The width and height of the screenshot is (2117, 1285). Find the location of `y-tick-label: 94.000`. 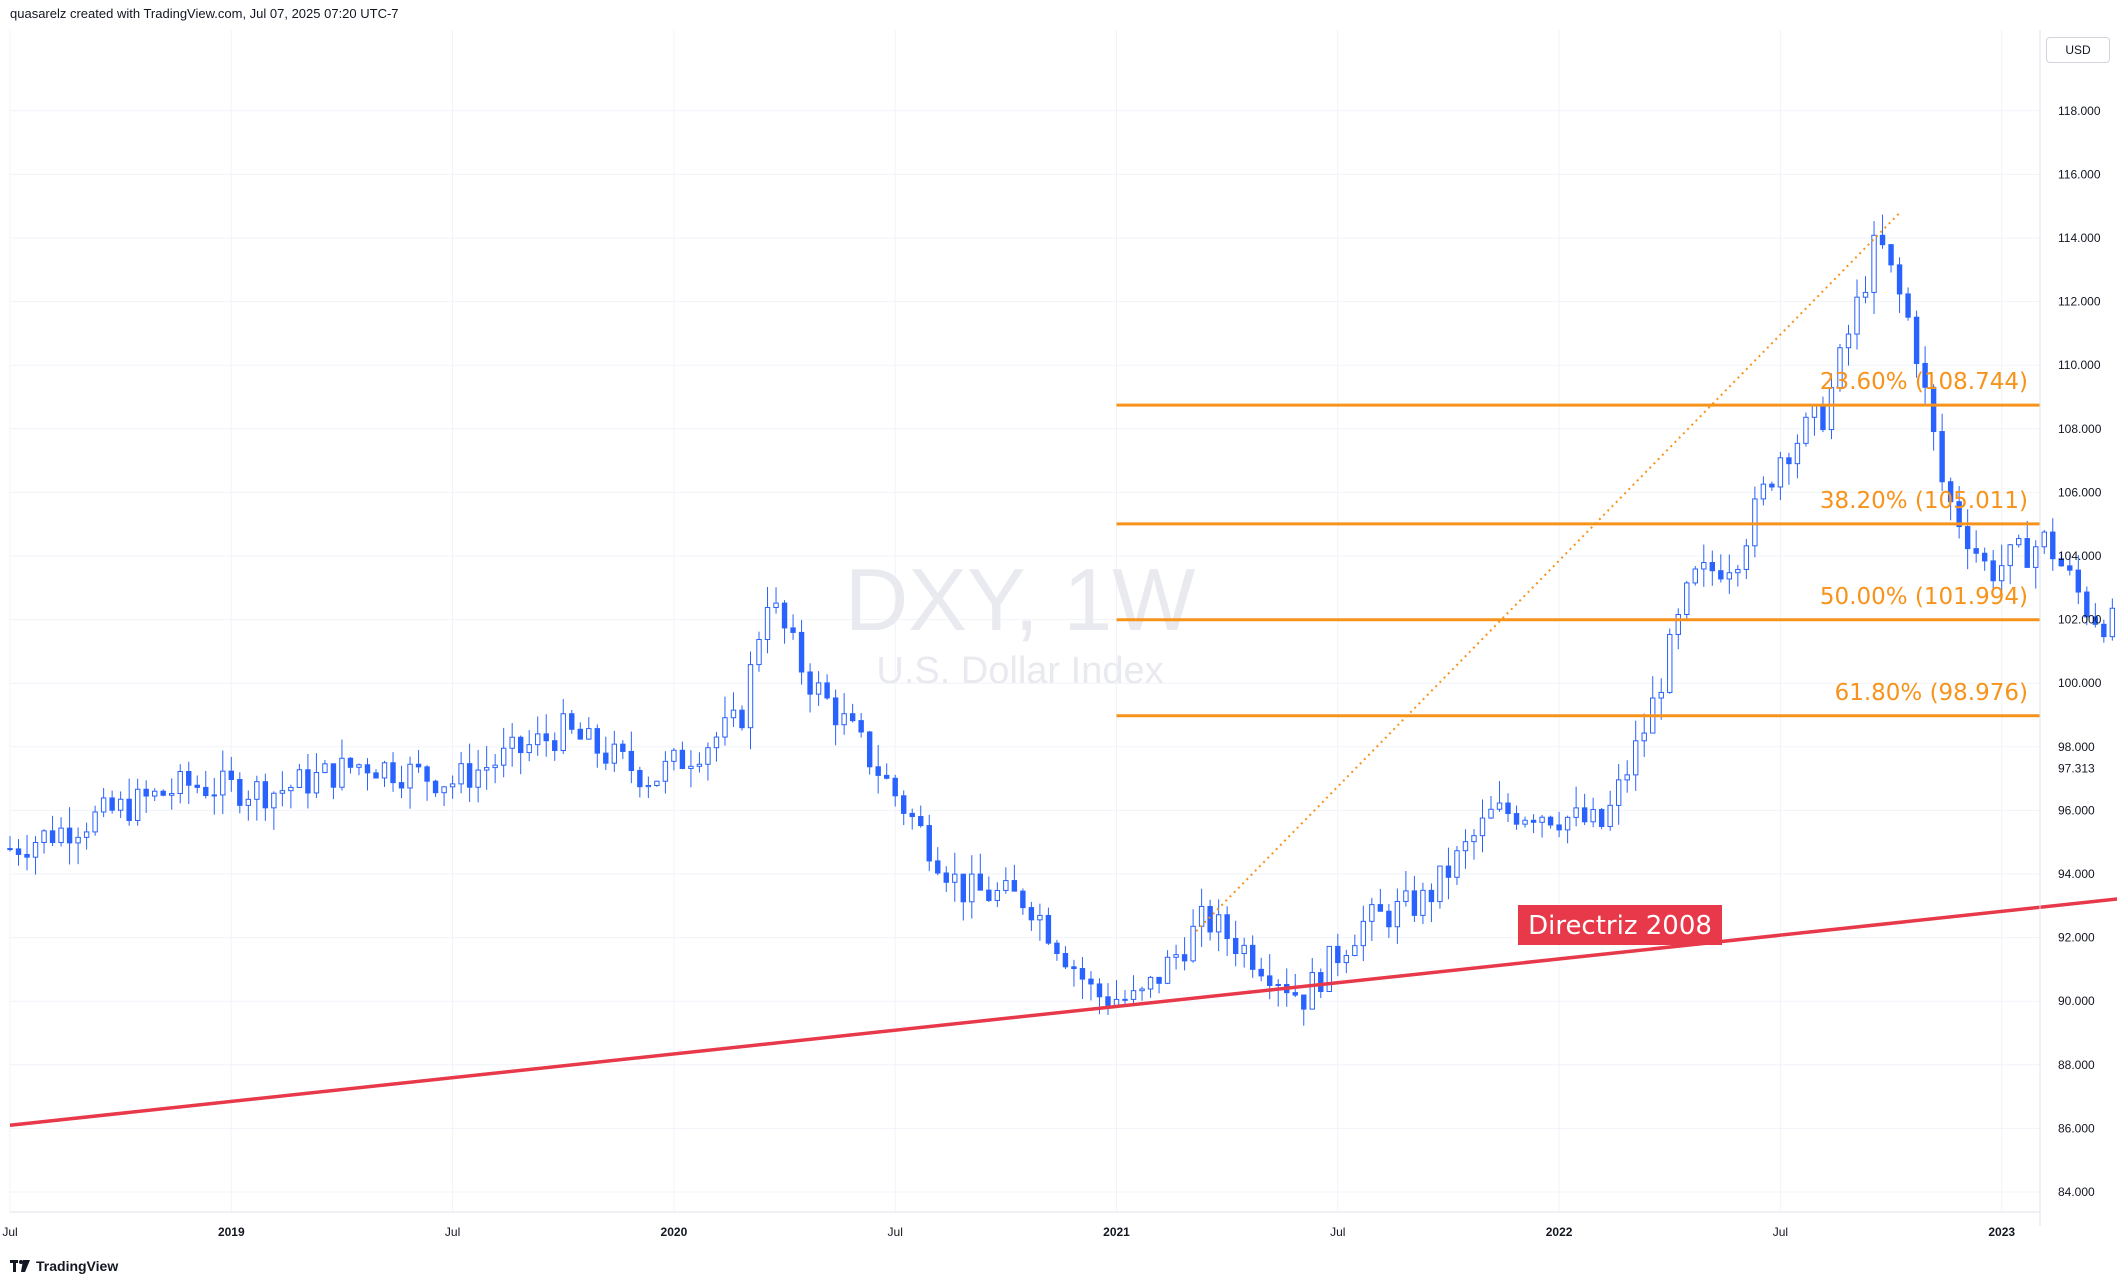

y-tick-label: 94.000 is located at coordinates (2076, 874).